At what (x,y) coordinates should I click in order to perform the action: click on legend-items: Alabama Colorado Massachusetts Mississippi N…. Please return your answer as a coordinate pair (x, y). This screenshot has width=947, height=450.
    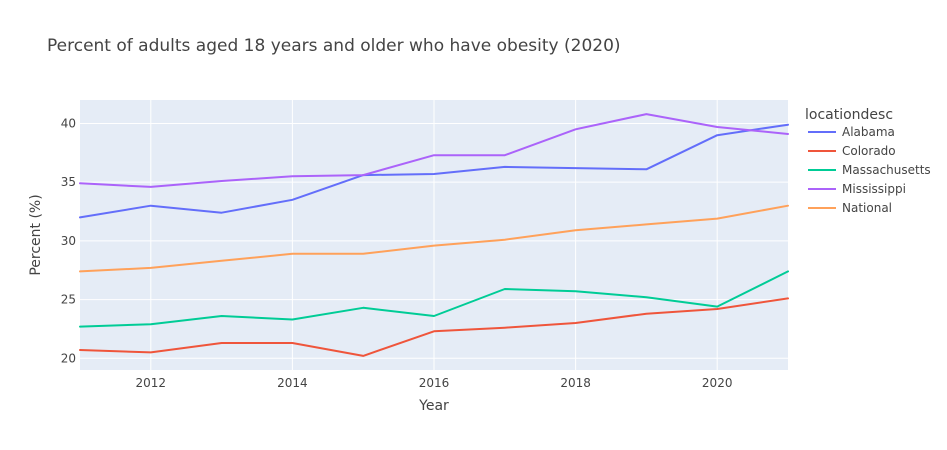
    Looking at the image, I should click on (869, 170).